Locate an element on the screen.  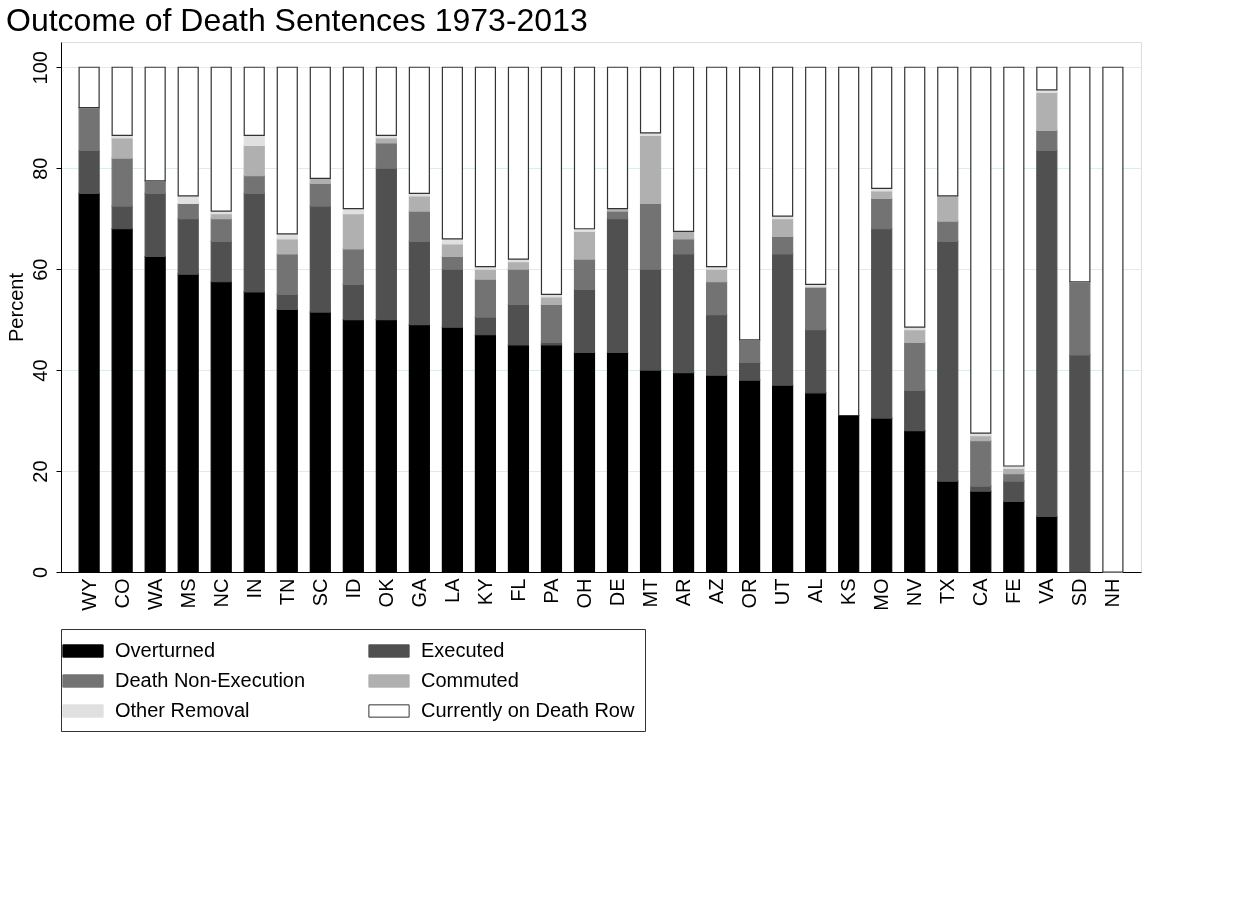
x-tick-label: MT is located at coordinates (650, 593).